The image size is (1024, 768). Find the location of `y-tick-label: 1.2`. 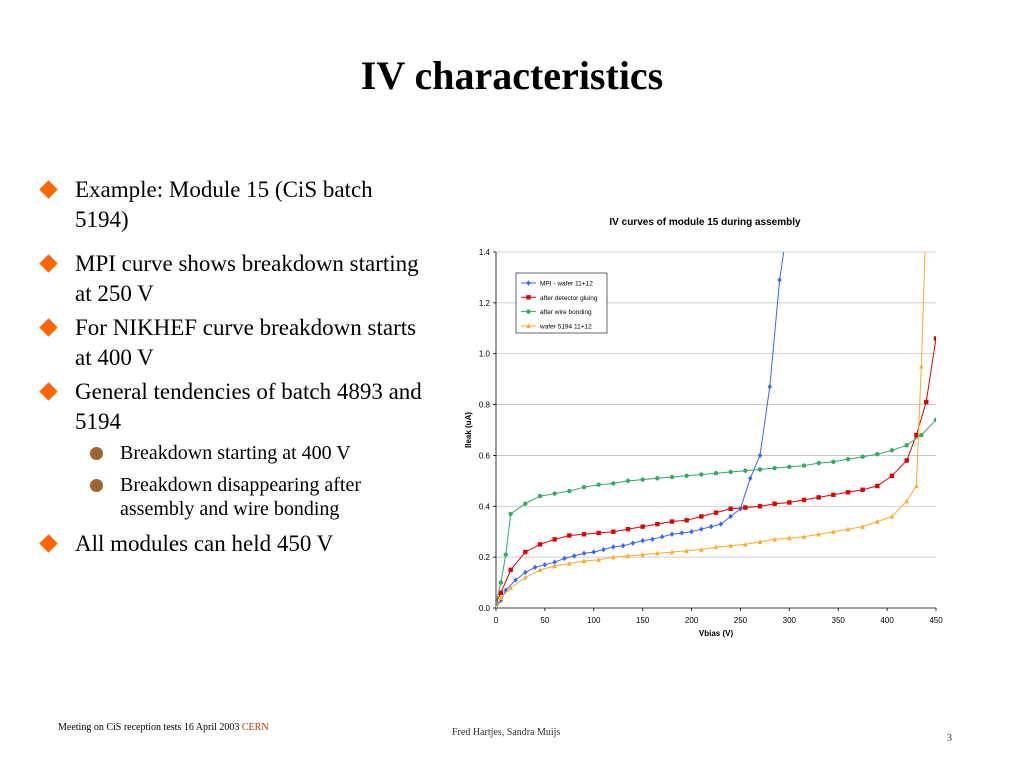

y-tick-label: 1.2 is located at coordinates (485, 303).